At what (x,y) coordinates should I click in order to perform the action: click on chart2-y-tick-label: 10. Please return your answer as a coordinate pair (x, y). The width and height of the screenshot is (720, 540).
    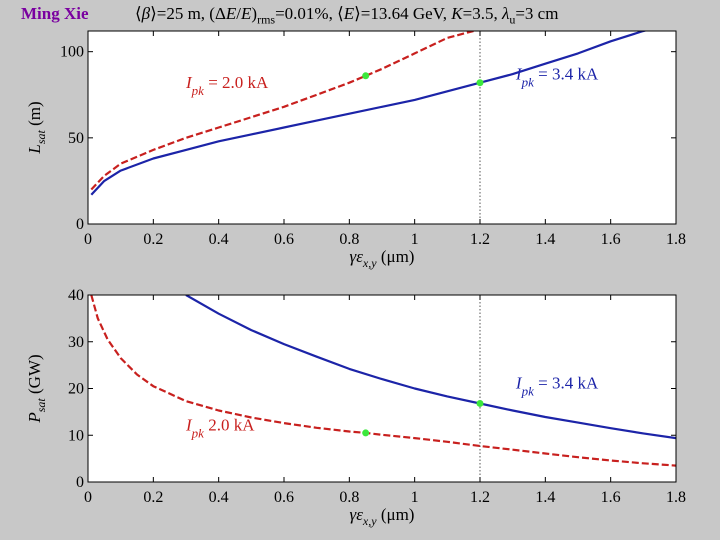
    Looking at the image, I should click on (76, 435).